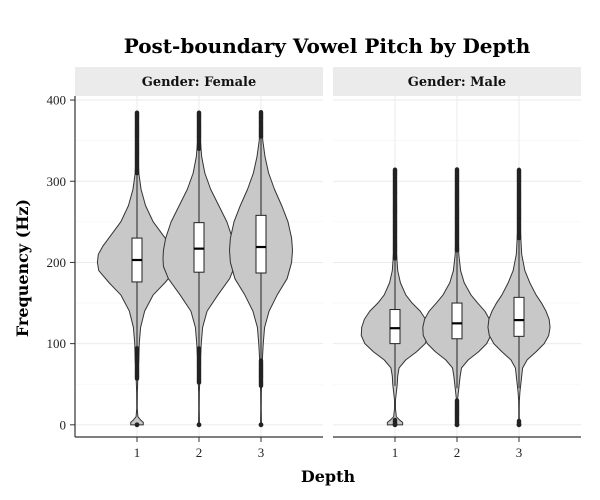 The width and height of the screenshot is (600, 500). I want to click on y-axis-title: Frequency (Hz), so click(22, 268).